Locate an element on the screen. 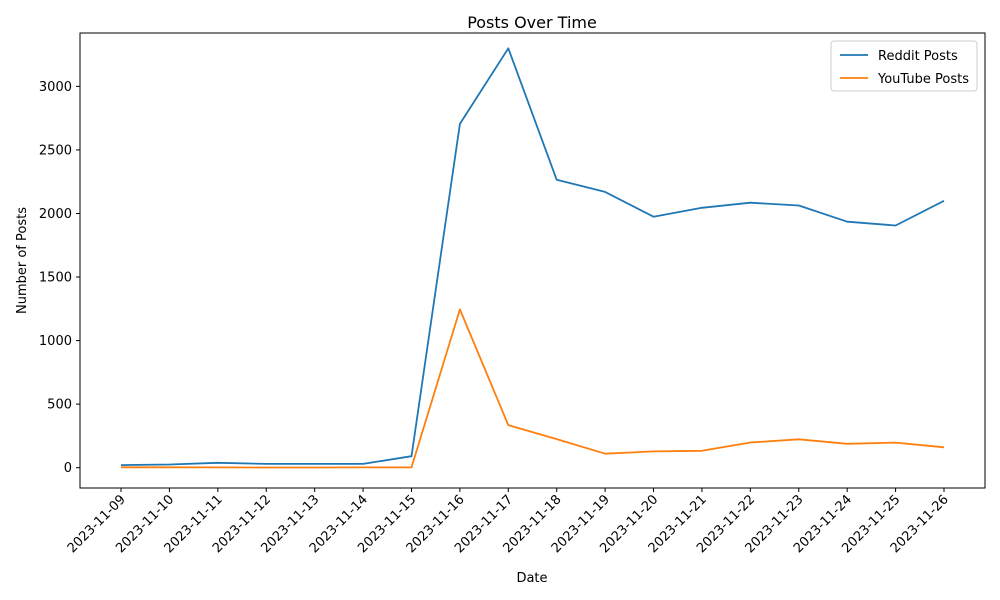  y-tick-label: 1000 is located at coordinates (55, 341).